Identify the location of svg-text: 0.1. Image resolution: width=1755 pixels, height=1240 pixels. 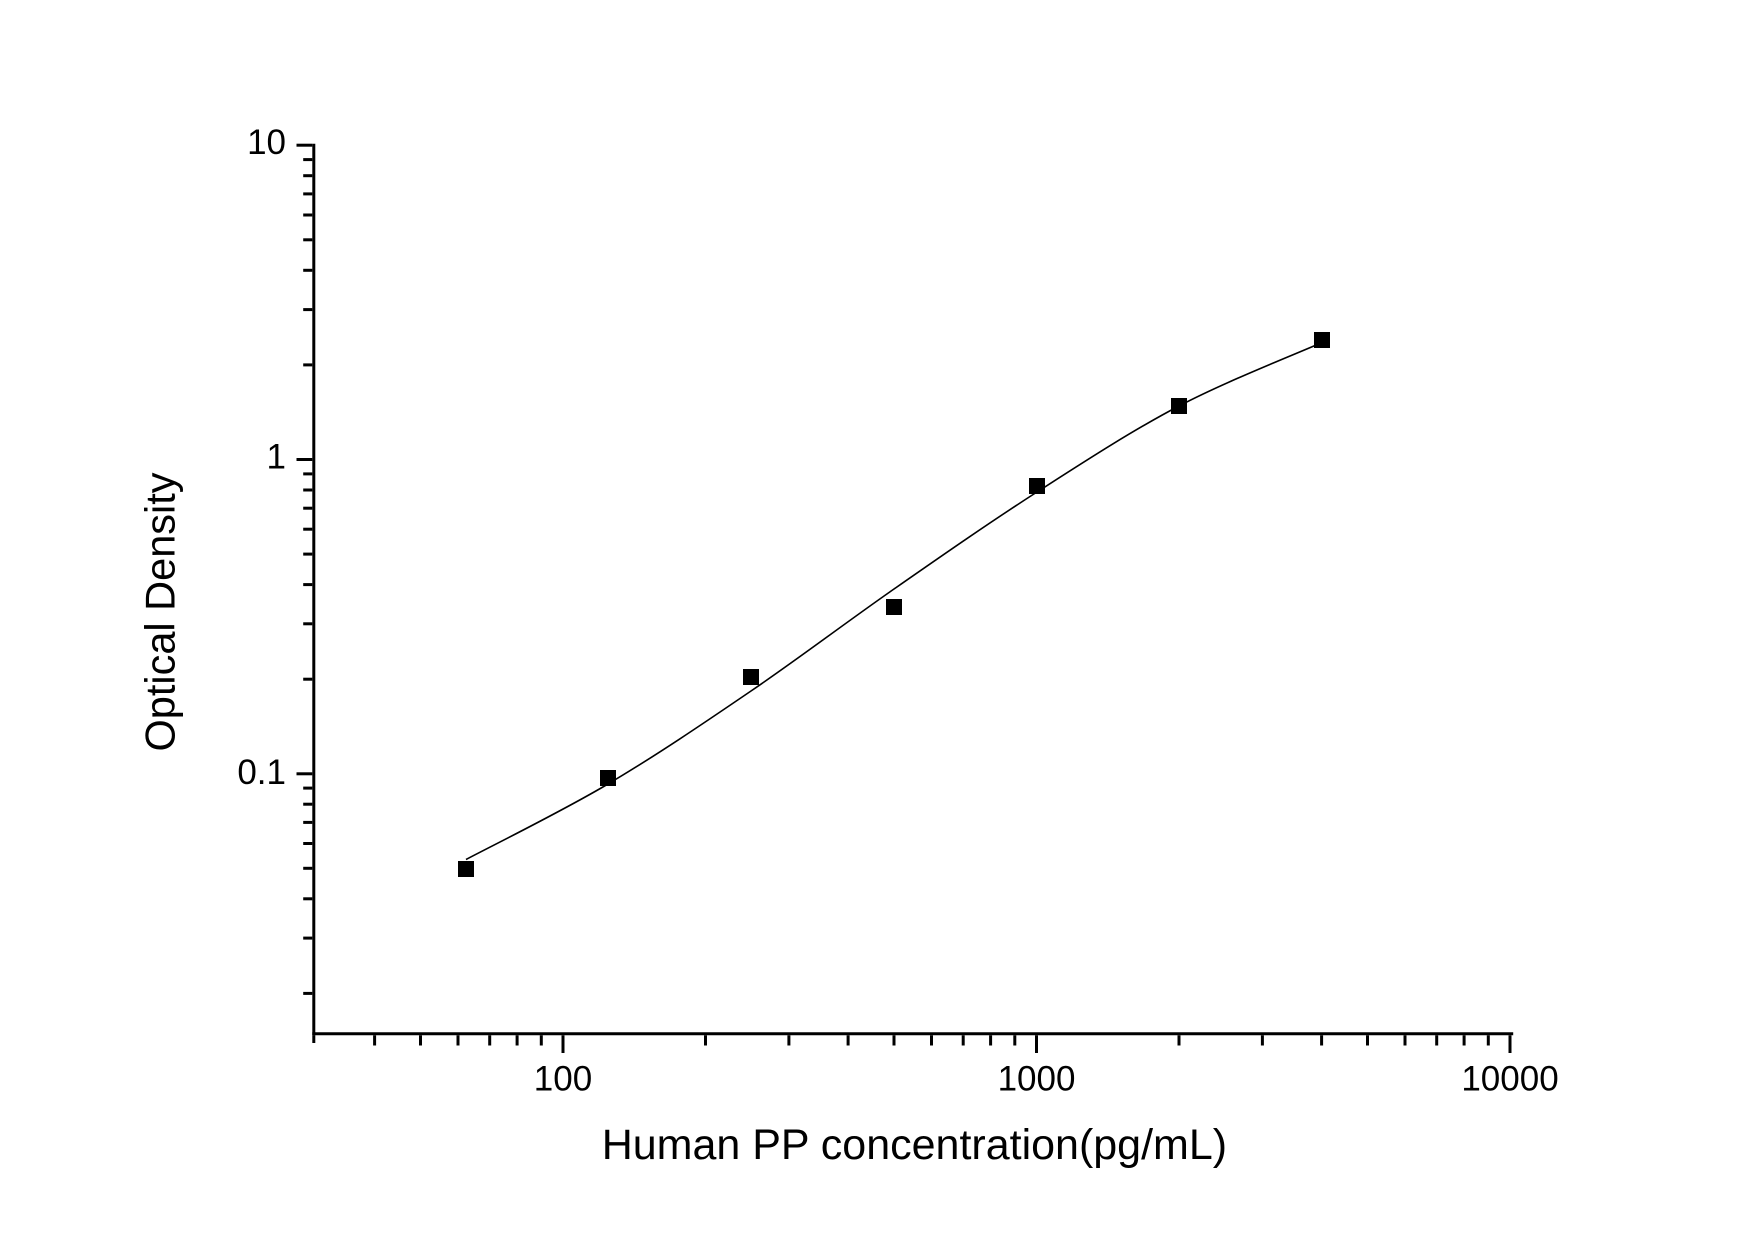
(261, 772).